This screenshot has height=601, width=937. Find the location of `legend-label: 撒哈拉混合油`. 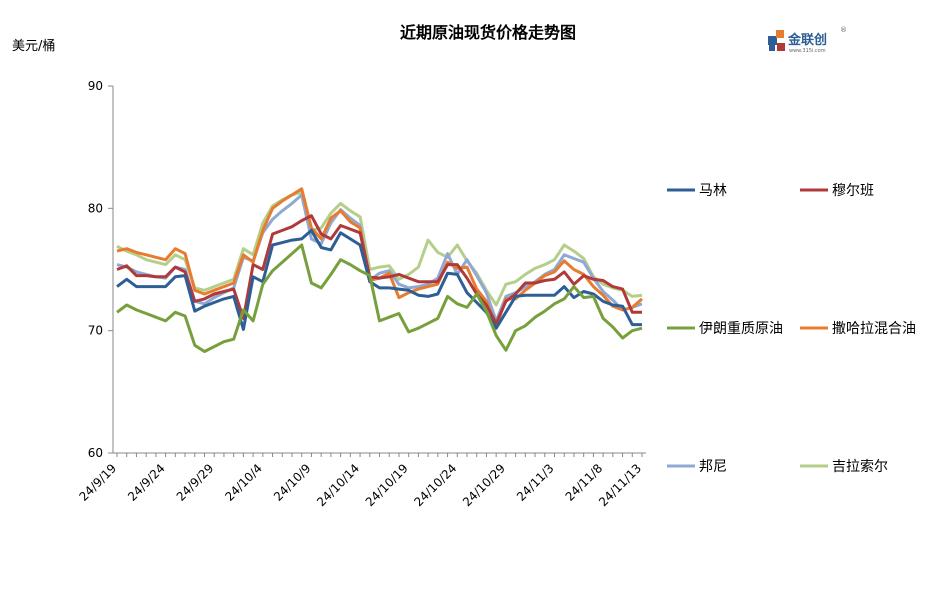

legend-label: 撒哈拉混合油 is located at coordinates (874, 329).